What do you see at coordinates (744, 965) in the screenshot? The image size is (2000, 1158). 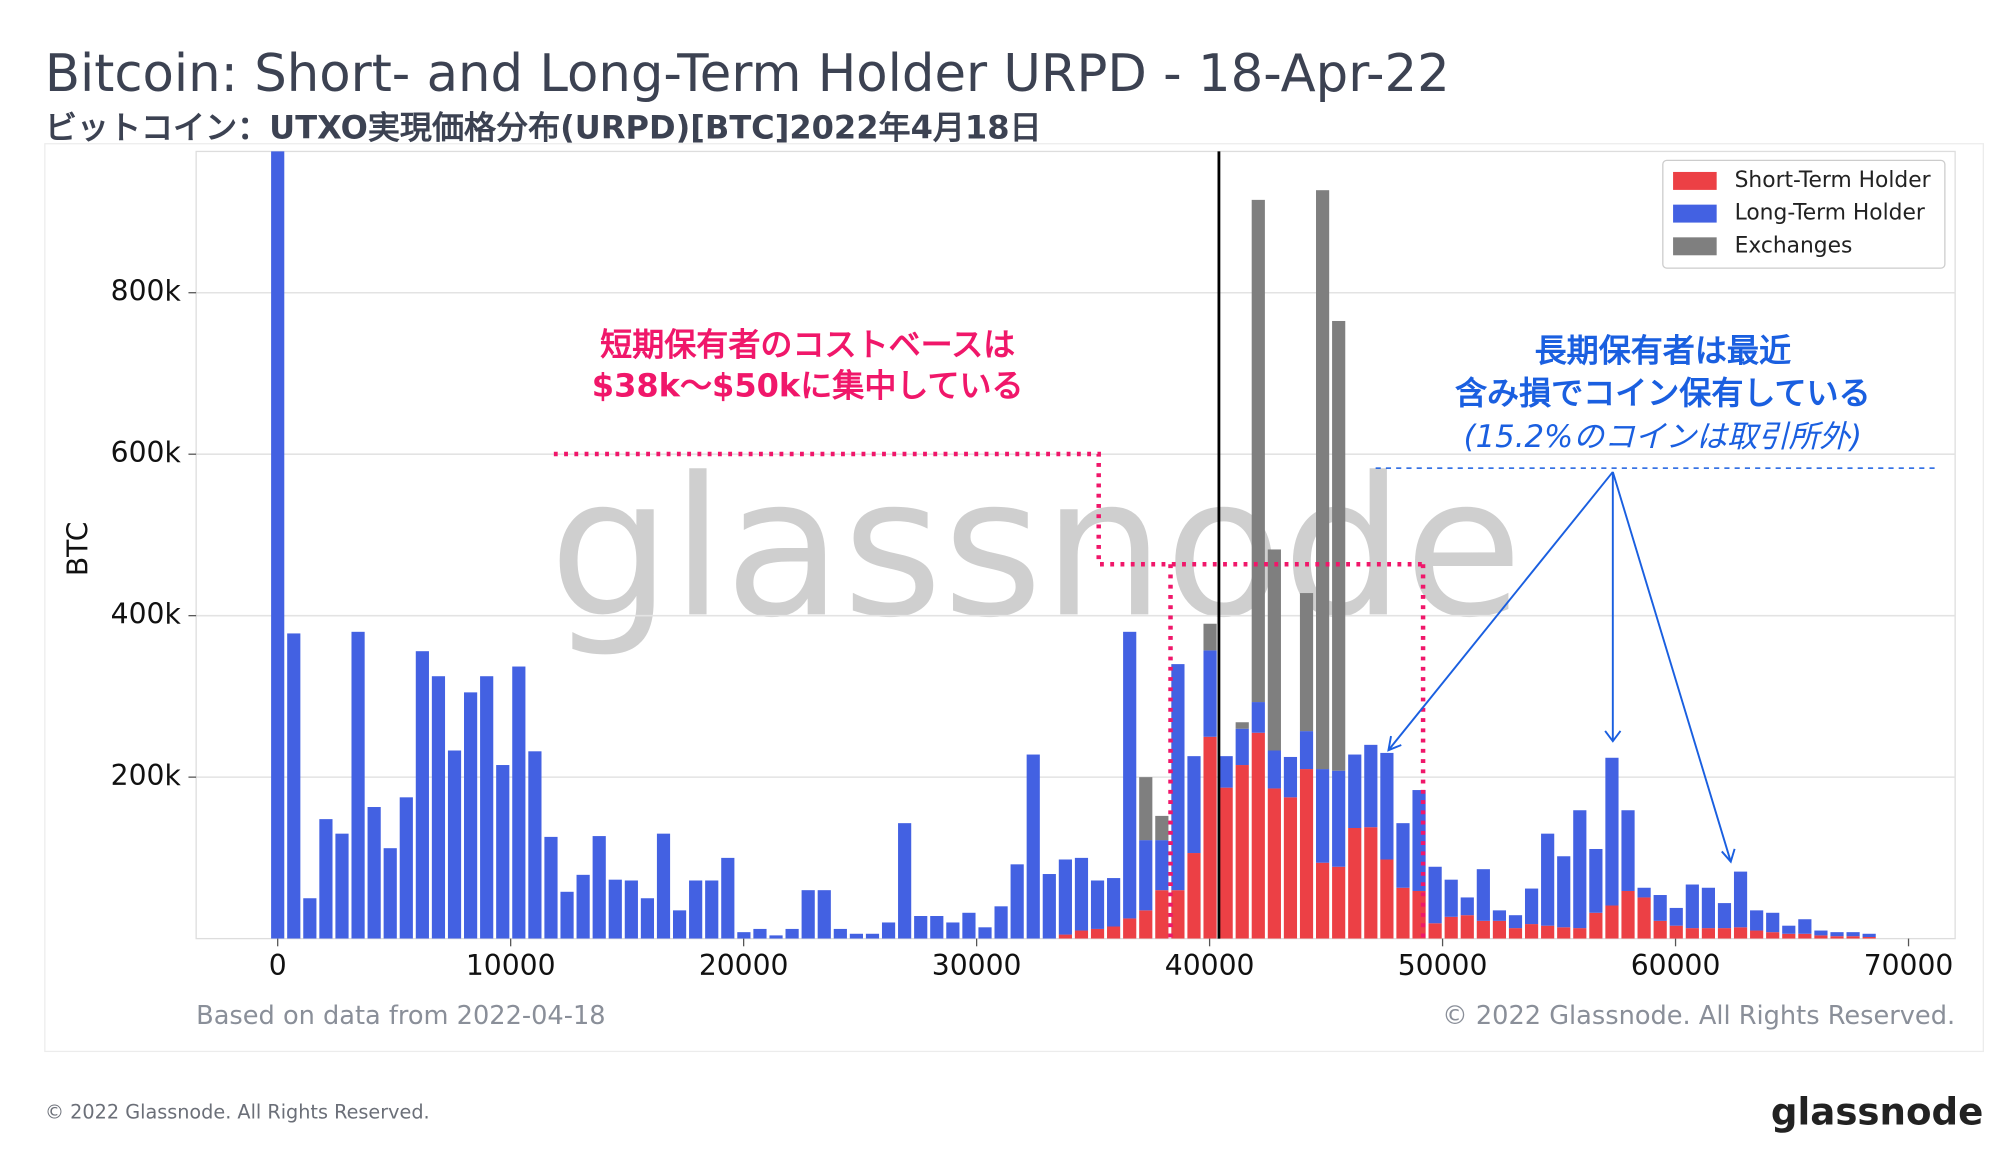 I see `x-tick-label: 20000` at bounding box center [744, 965].